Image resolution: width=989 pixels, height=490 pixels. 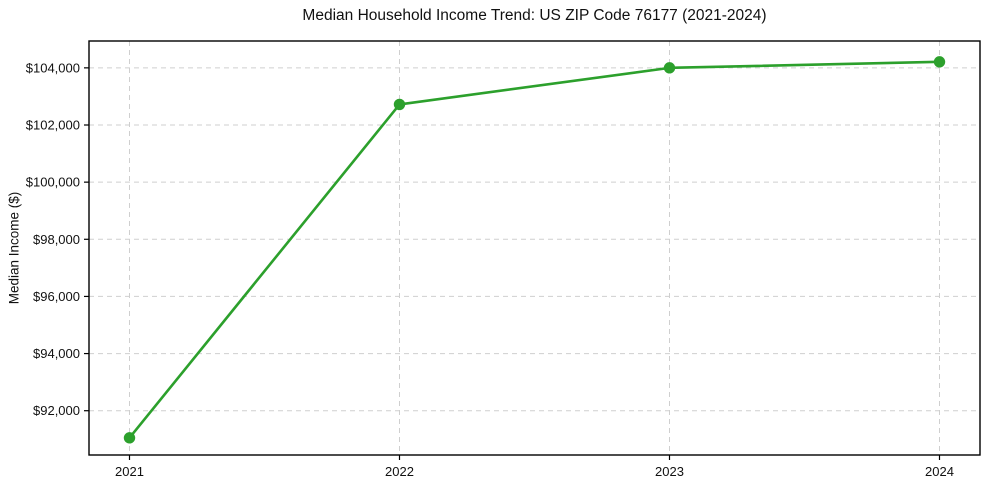 What do you see at coordinates (399, 471) in the screenshot?
I see `x-tick-label: 2022` at bounding box center [399, 471].